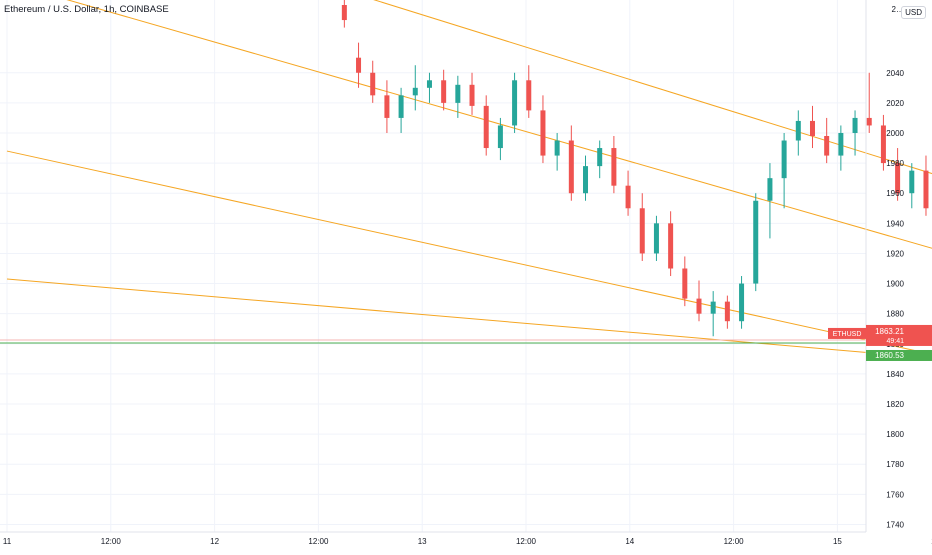  I want to click on last-price-tag, so click(899, 335).